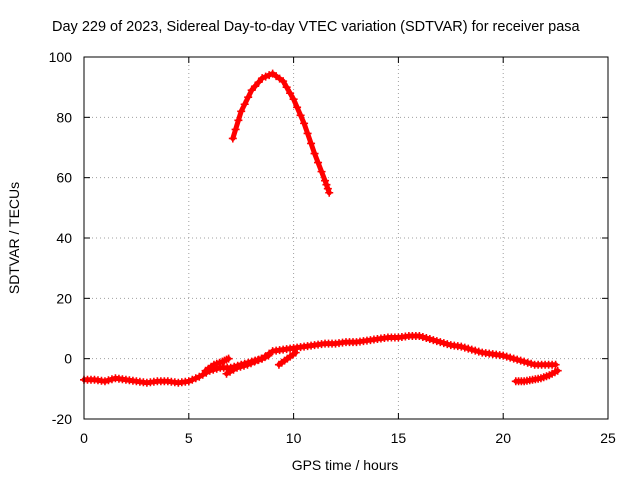 Image resolution: width=640 pixels, height=480 pixels. Describe the element at coordinates (62, 419) in the screenshot. I see `y-tick-label: -20` at that location.